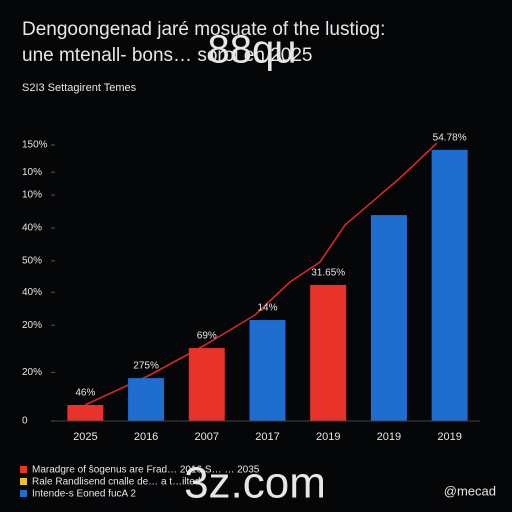  I want to click on x-tick-label: 2007, so click(207, 437).